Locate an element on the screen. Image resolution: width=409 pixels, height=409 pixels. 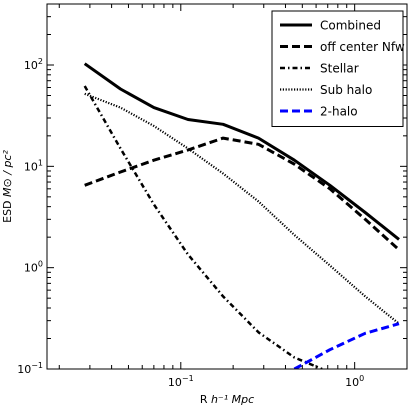
legend-label: Sub halo is located at coordinates (346, 90).